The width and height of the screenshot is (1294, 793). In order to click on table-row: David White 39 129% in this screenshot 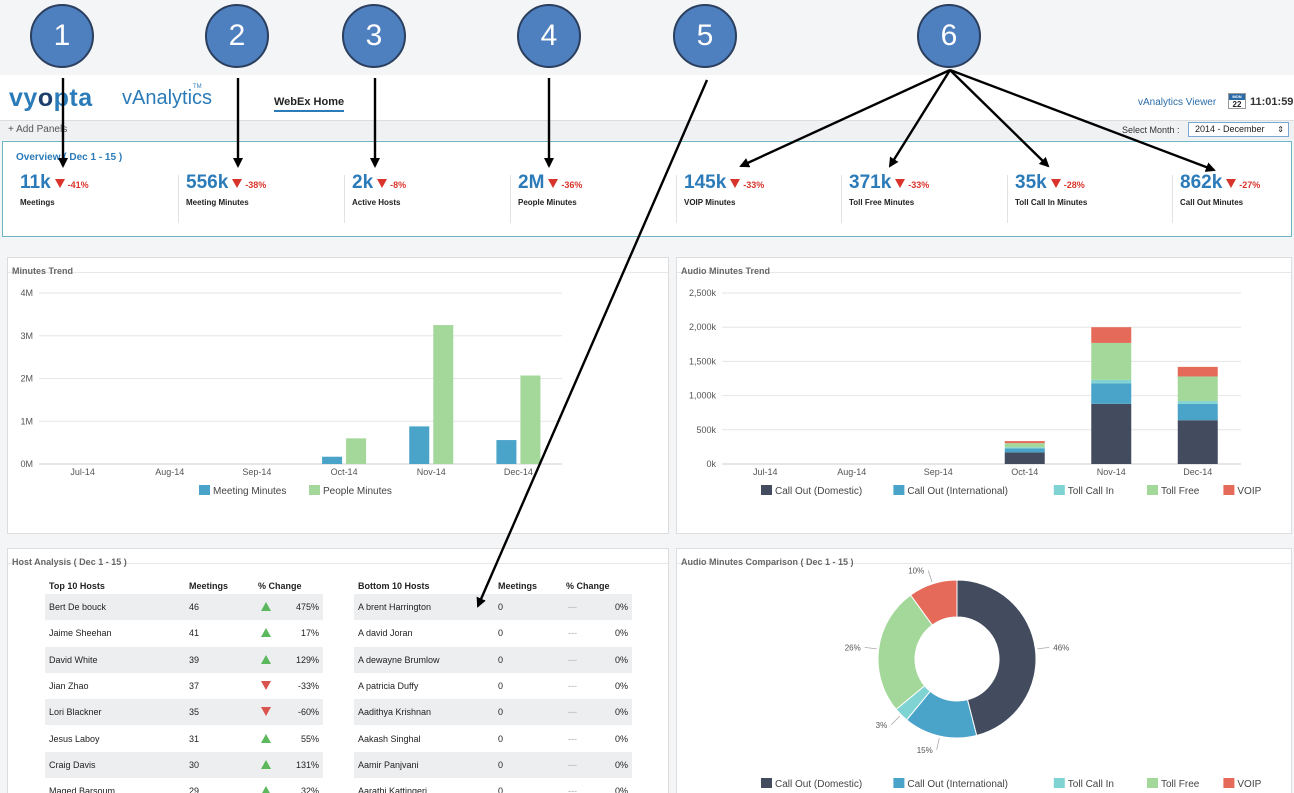, I will do `click(184, 659)`.